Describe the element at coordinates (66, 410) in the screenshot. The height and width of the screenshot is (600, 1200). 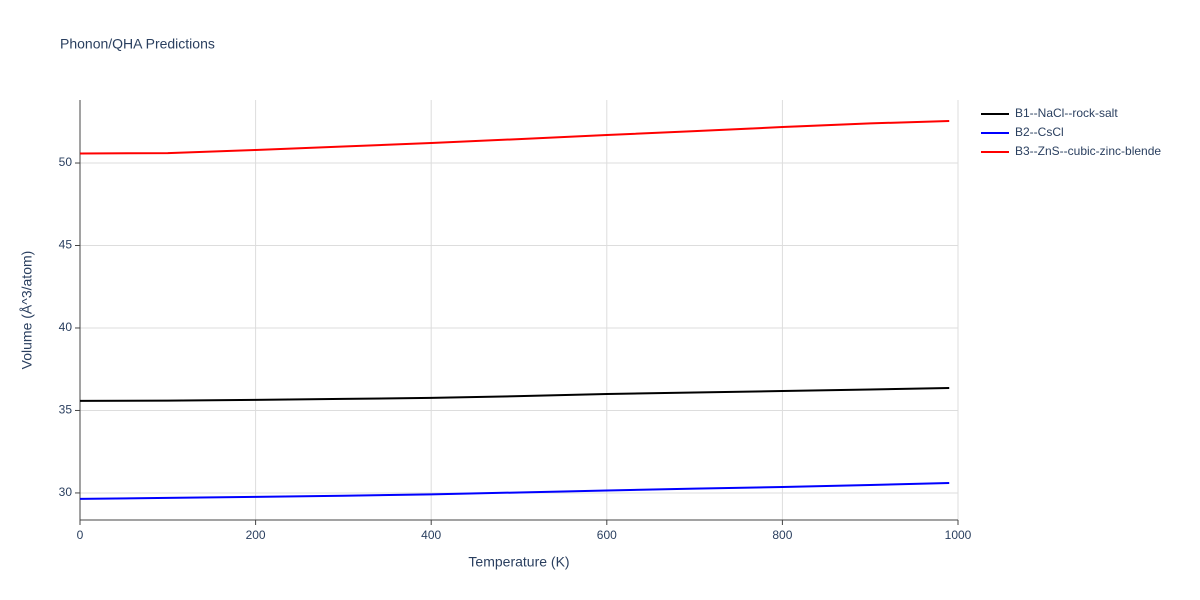
I see `y-tick-label: 35` at that location.